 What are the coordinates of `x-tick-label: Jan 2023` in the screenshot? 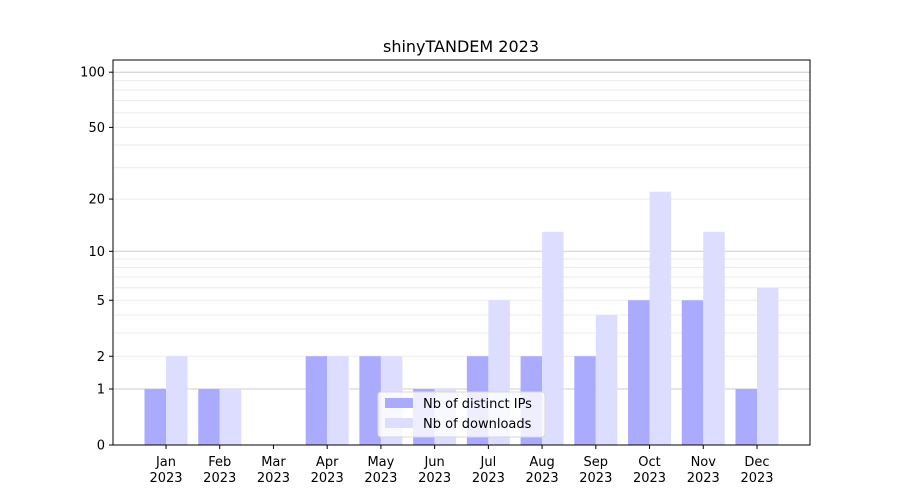 It's located at (165, 470).